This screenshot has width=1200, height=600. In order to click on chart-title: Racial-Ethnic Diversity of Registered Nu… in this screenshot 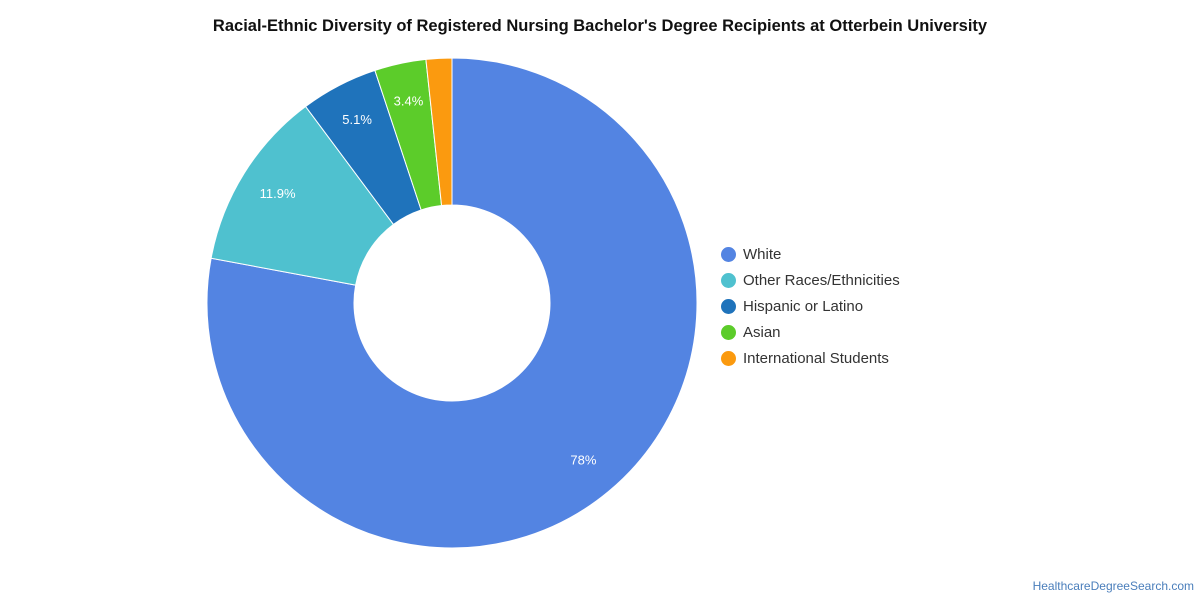, I will do `click(600, 26)`.